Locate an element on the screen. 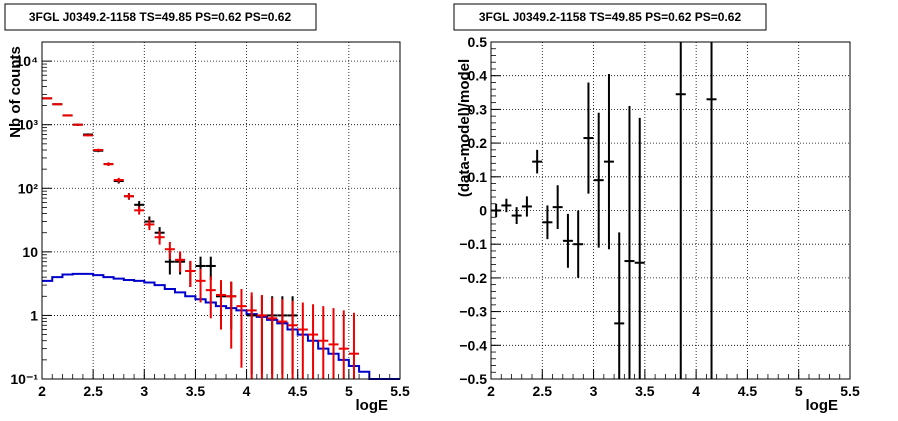 This screenshot has height=421, width=898. left-y-tick-label: 1 is located at coordinates (34, 315).